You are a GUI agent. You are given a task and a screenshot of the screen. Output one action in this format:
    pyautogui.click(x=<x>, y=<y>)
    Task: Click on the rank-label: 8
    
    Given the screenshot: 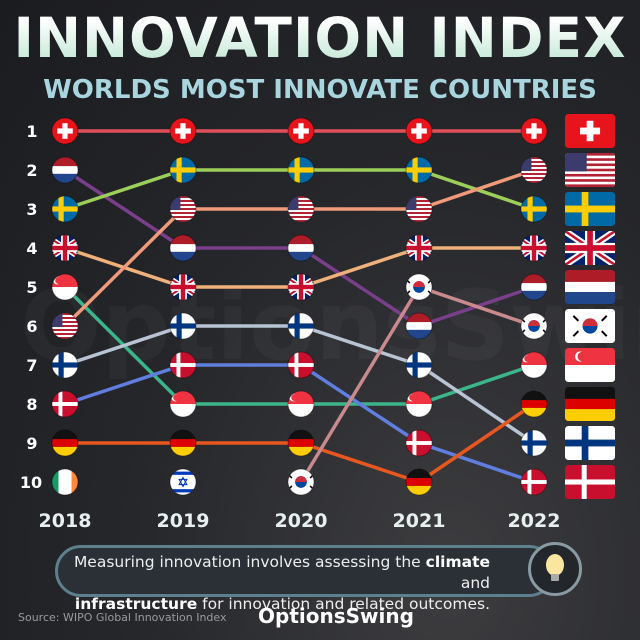 What is the action you would take?
    pyautogui.click(x=31, y=404)
    